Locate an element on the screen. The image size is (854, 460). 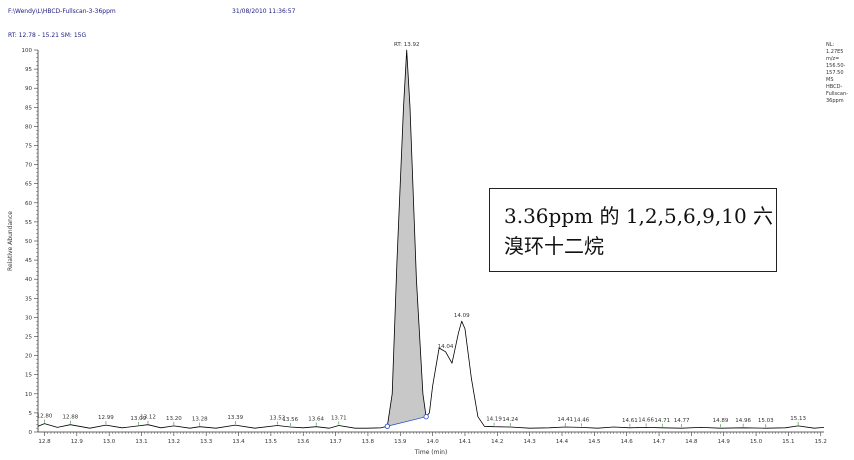
x-tick-label: 15.0 is located at coordinates (756, 442).